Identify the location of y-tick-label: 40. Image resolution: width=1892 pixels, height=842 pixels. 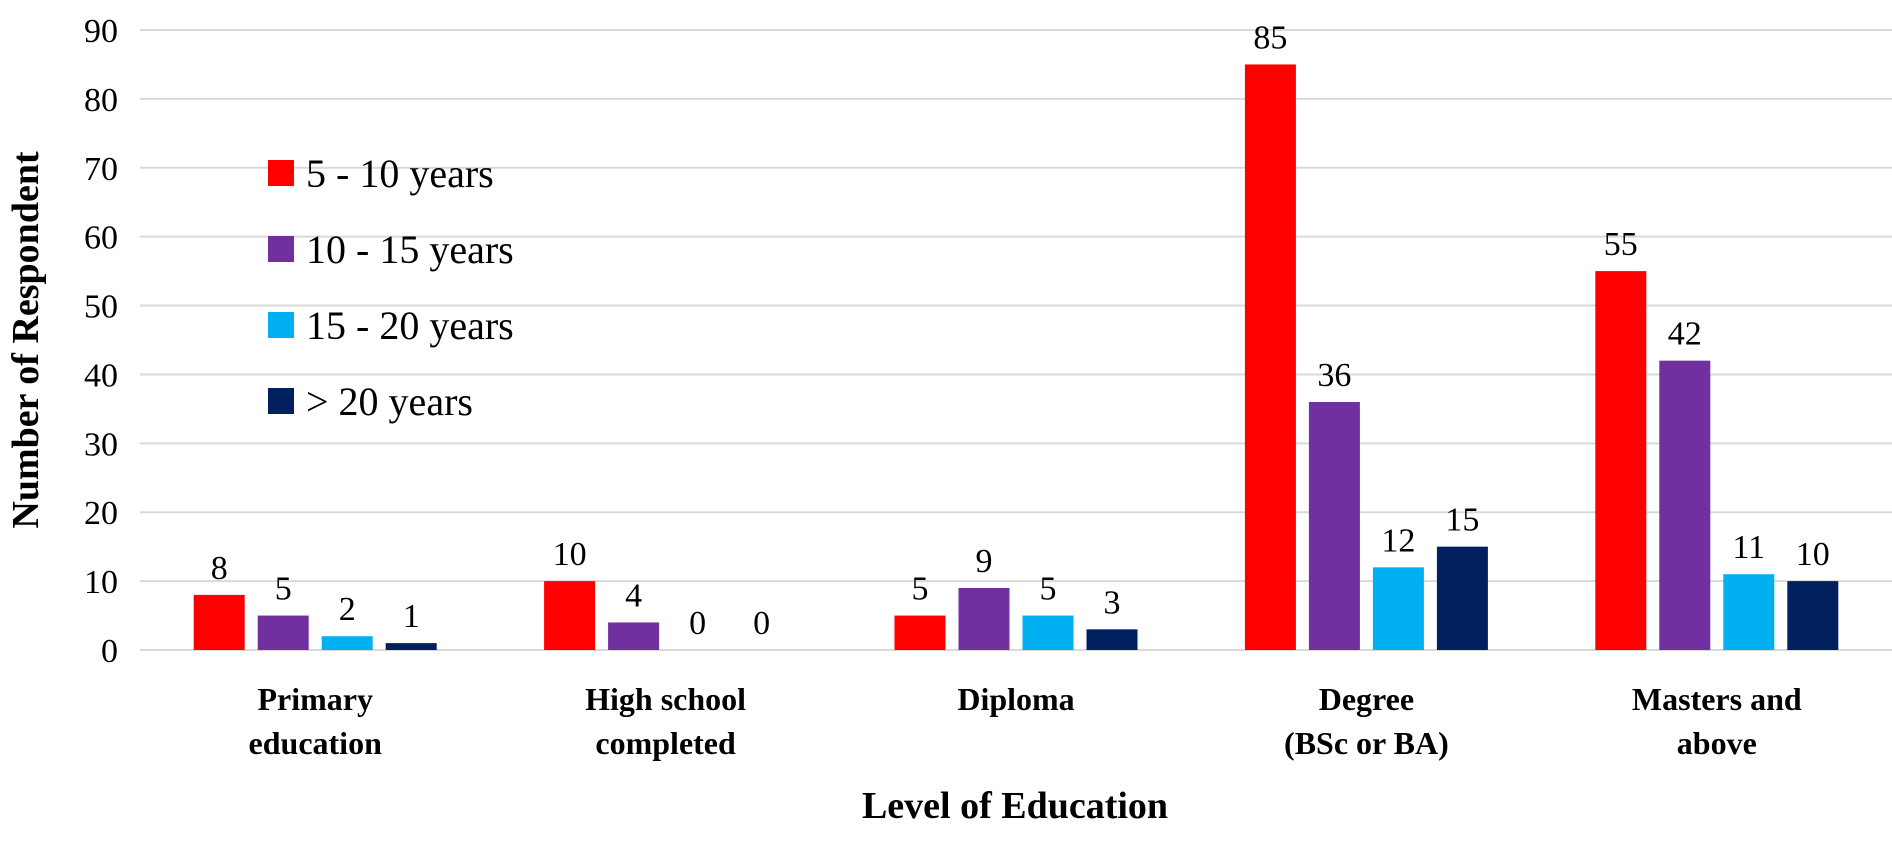
(101, 375).